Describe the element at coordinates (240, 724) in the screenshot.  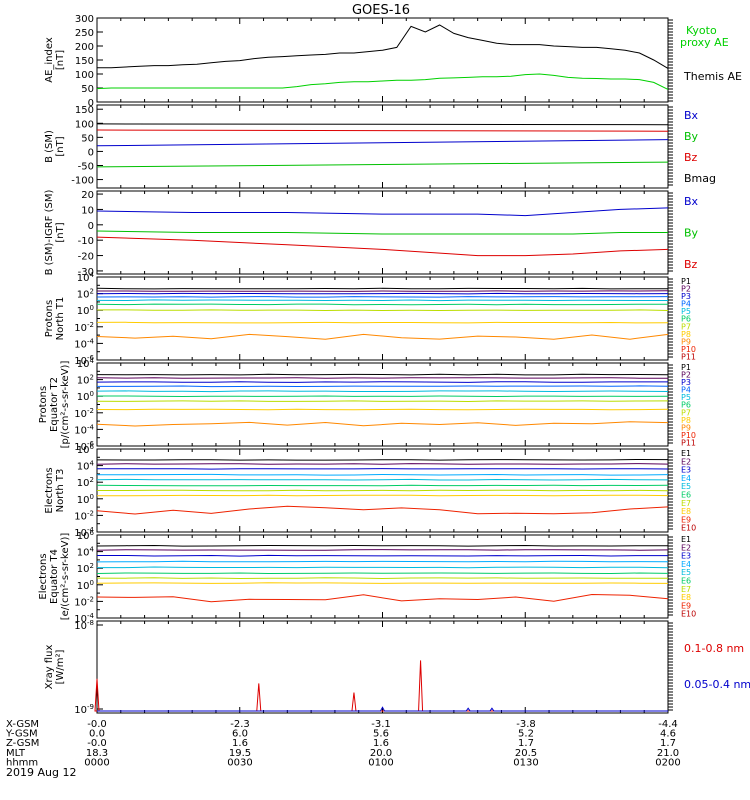
I see `orbit-value: -2.3` at that location.